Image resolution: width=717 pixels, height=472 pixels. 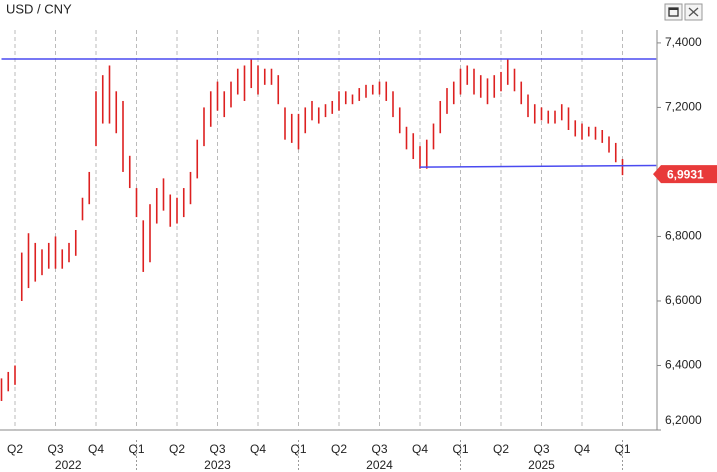 What do you see at coordinates (541, 465) in the screenshot?
I see `year-label: 2025` at bounding box center [541, 465].